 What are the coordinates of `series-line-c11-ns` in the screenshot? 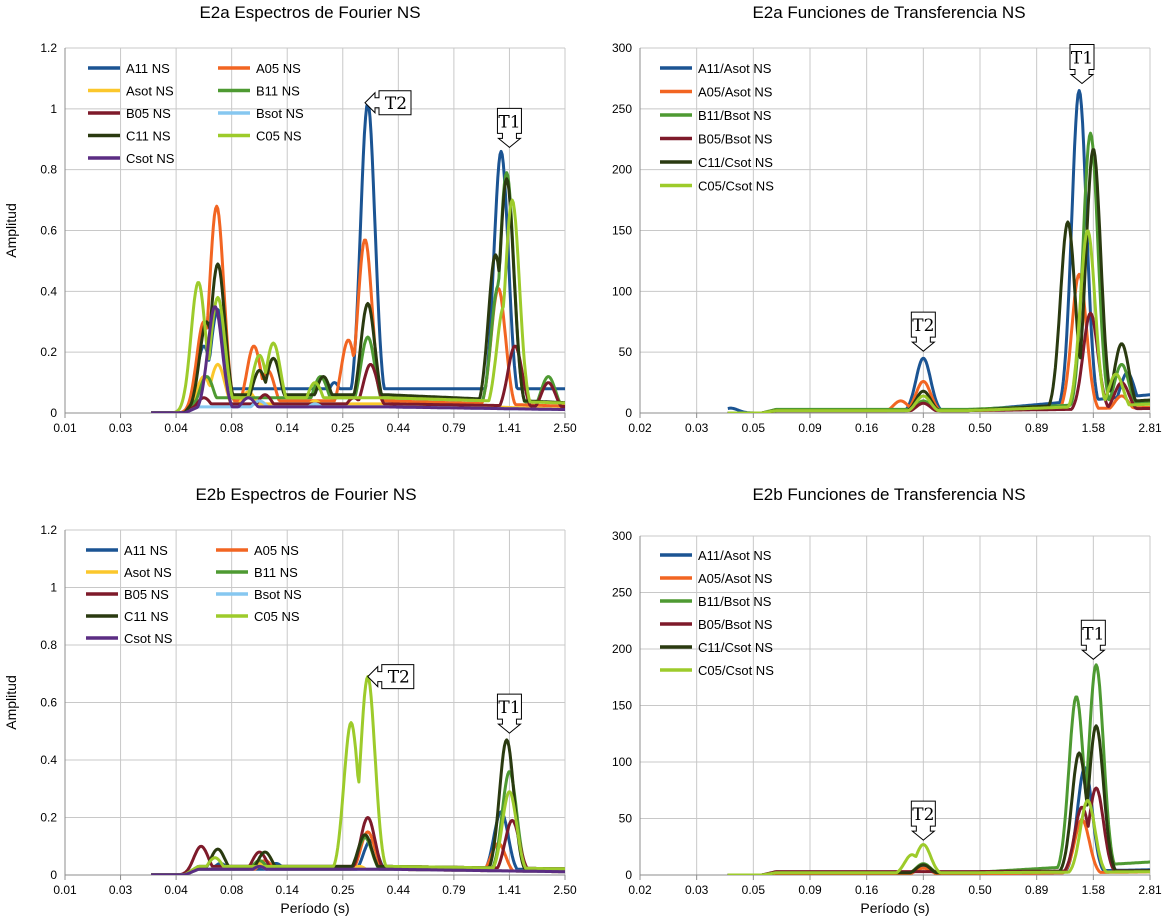 It's located at (357, 295).